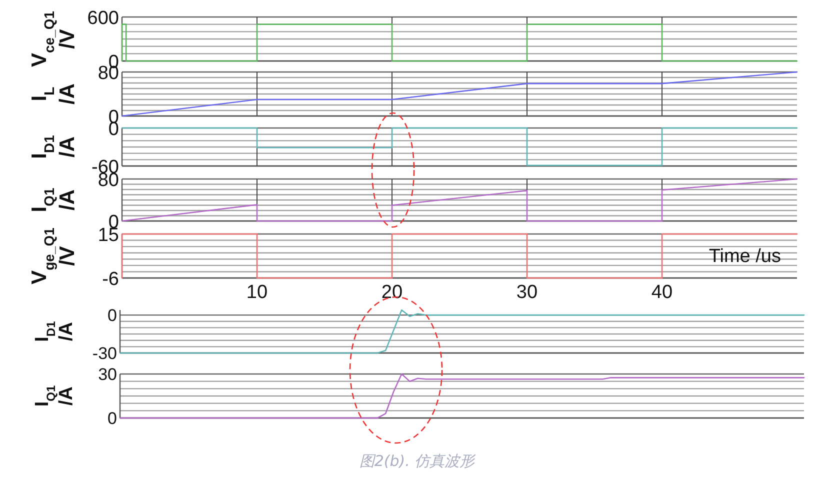 Image resolution: width=834 pixels, height=485 pixels. I want to click on x-tick-label: 40, so click(662, 292).